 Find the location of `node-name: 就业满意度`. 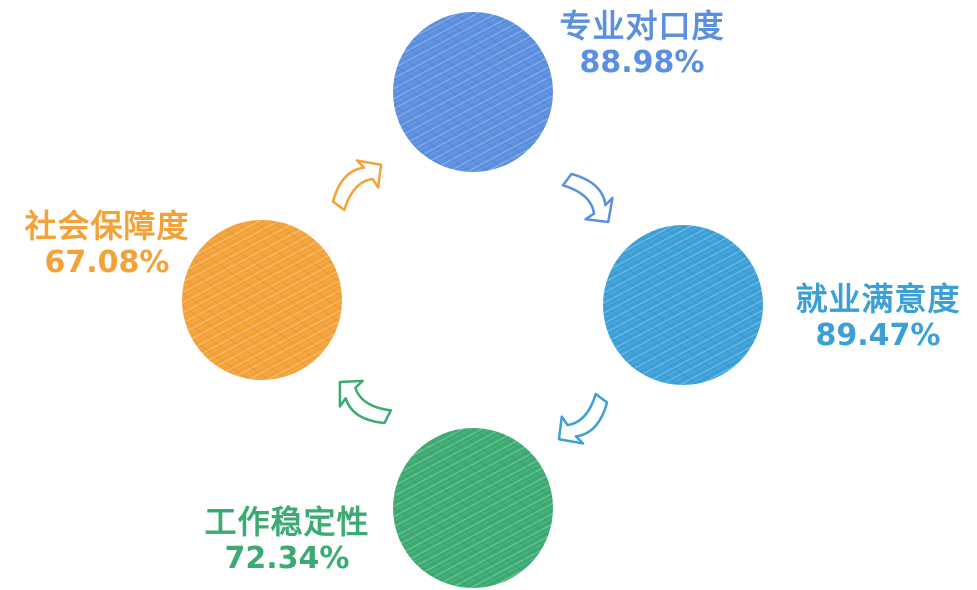

node-name: 就业满意度 is located at coordinates (878, 299).